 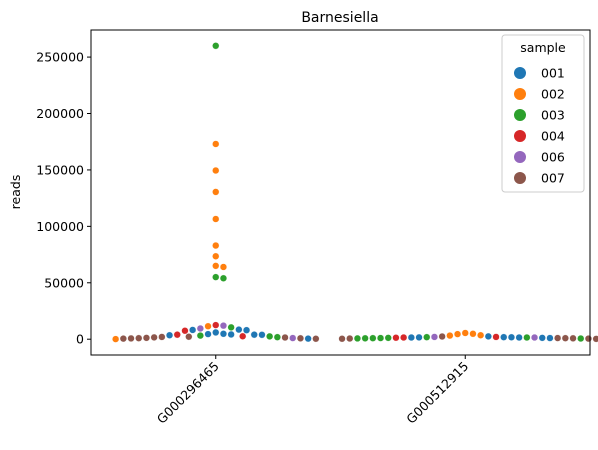 What do you see at coordinates (553, 94) in the screenshot?
I see `legend-label: 002` at bounding box center [553, 94].